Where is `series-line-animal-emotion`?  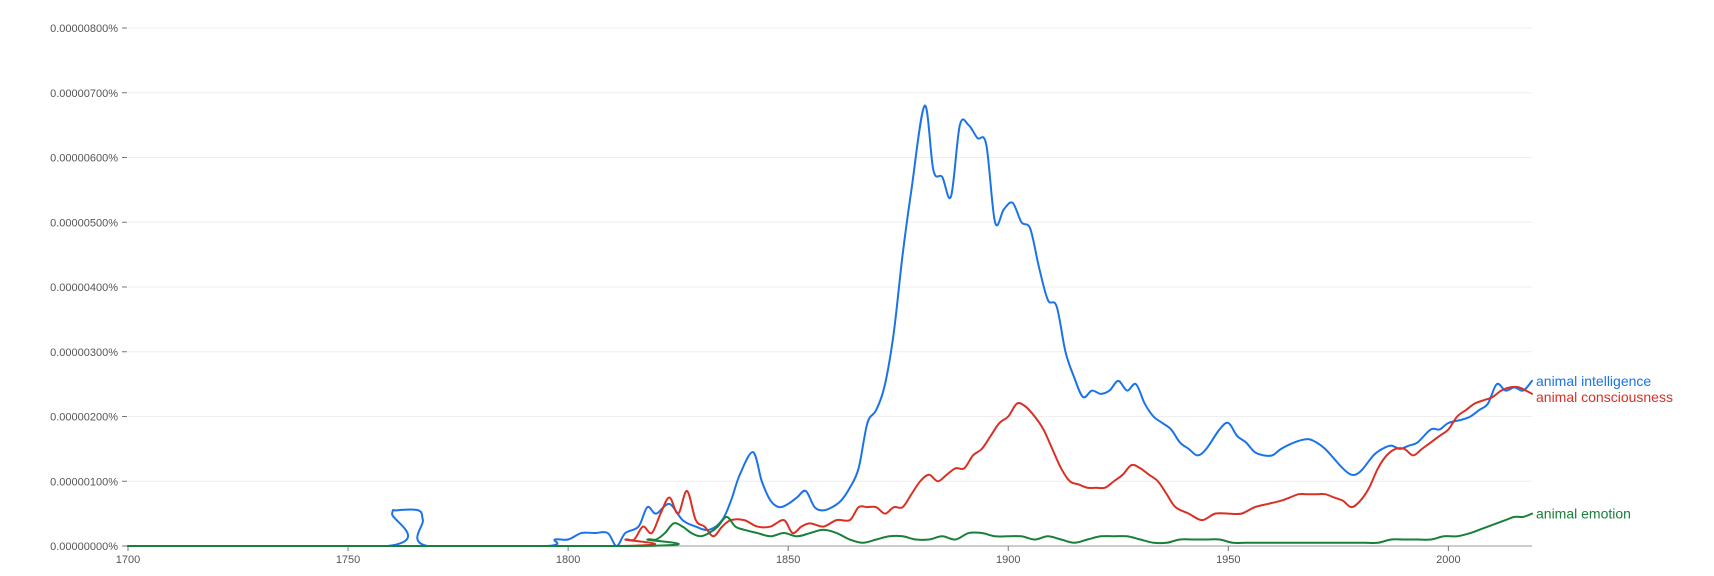
series-line-animal-emotion is located at coordinates (830, 530).